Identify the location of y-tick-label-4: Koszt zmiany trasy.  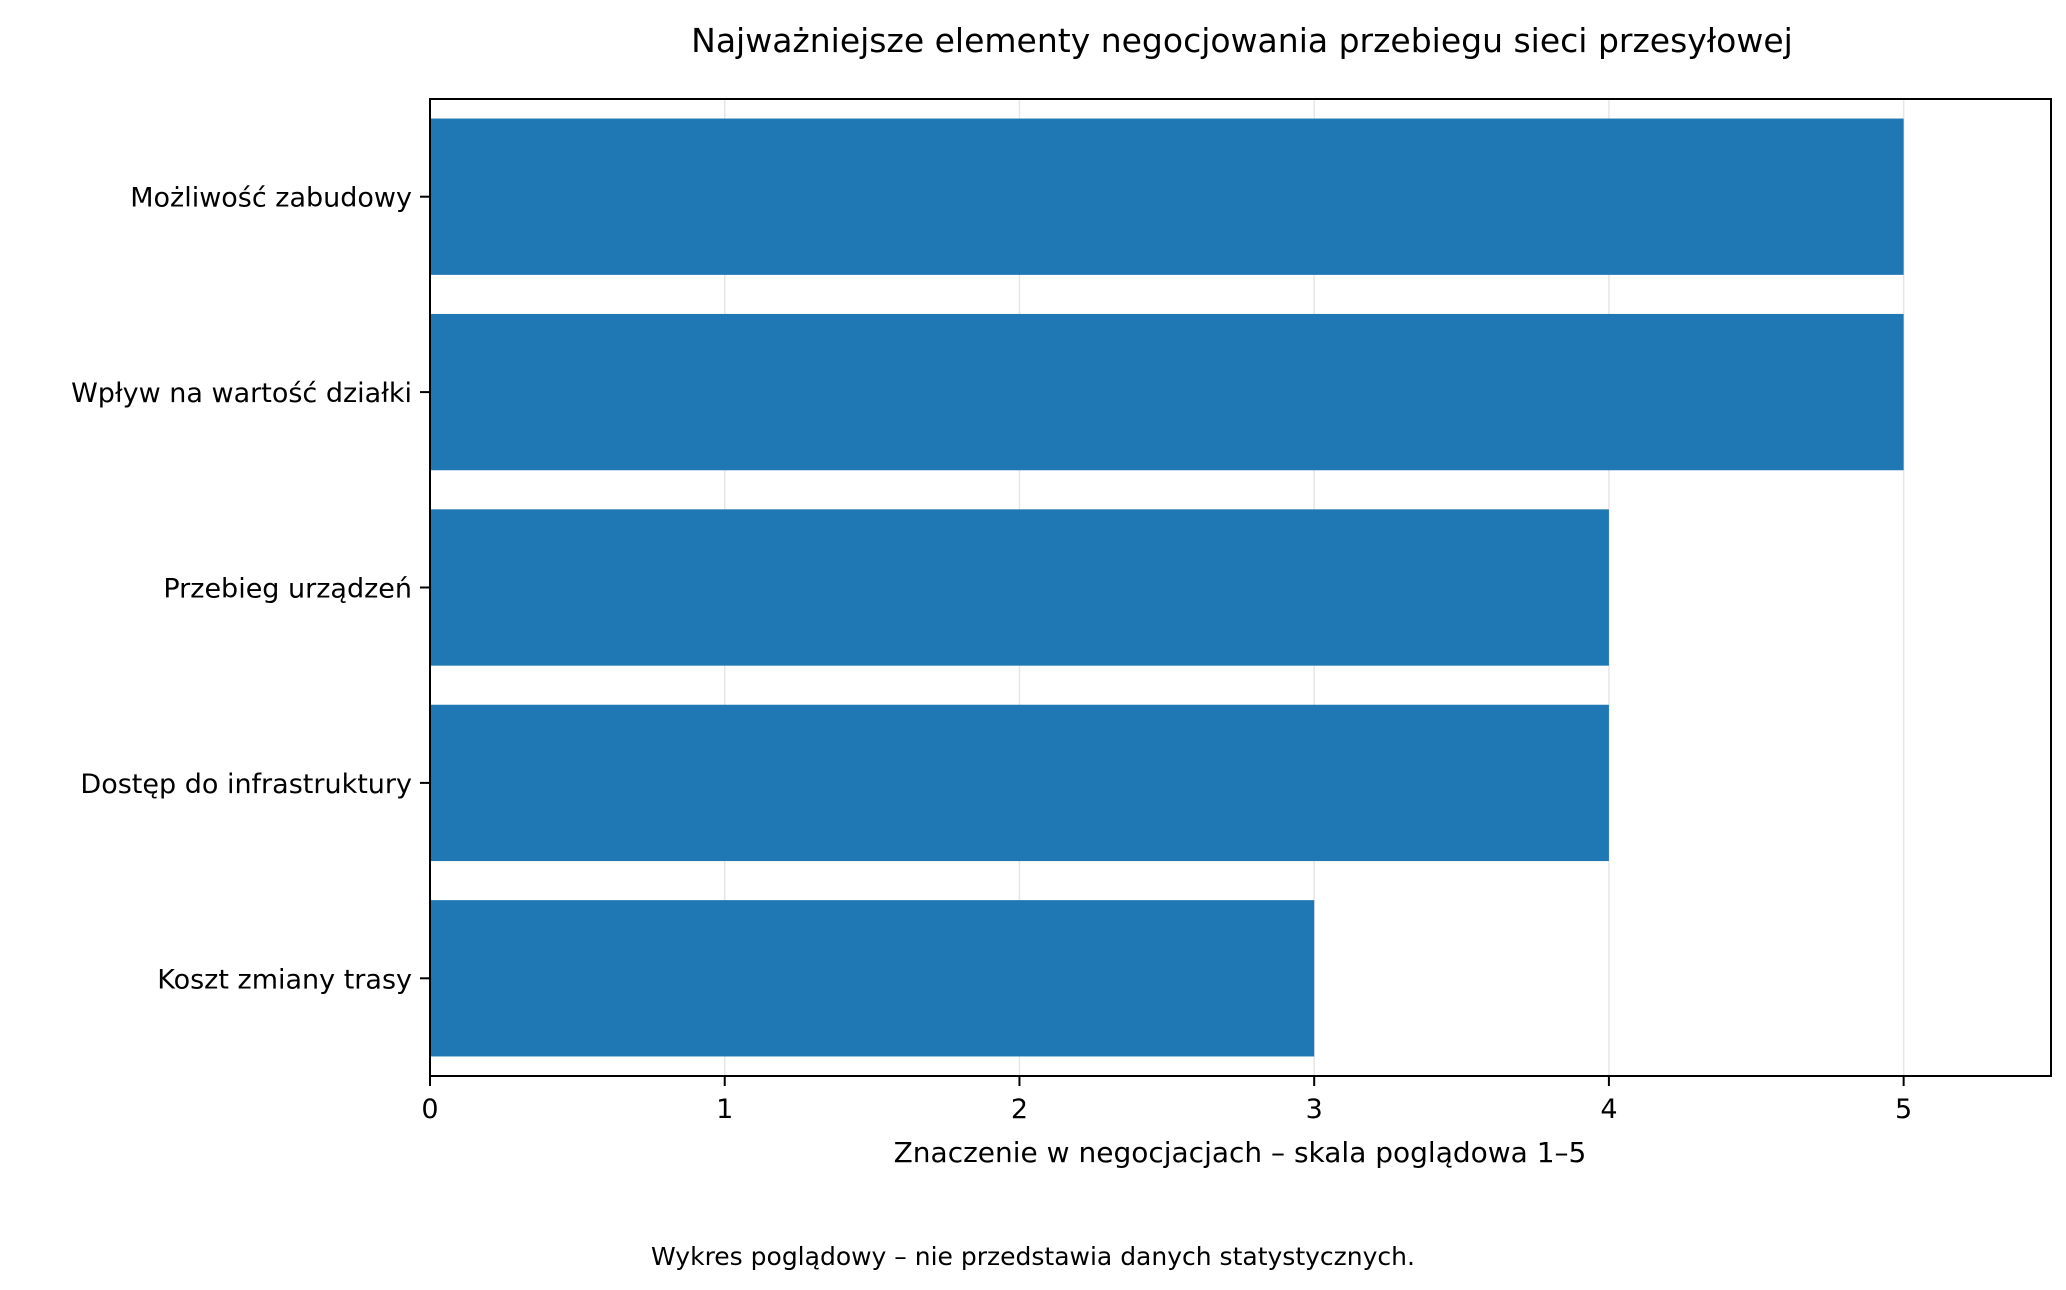
(284, 979).